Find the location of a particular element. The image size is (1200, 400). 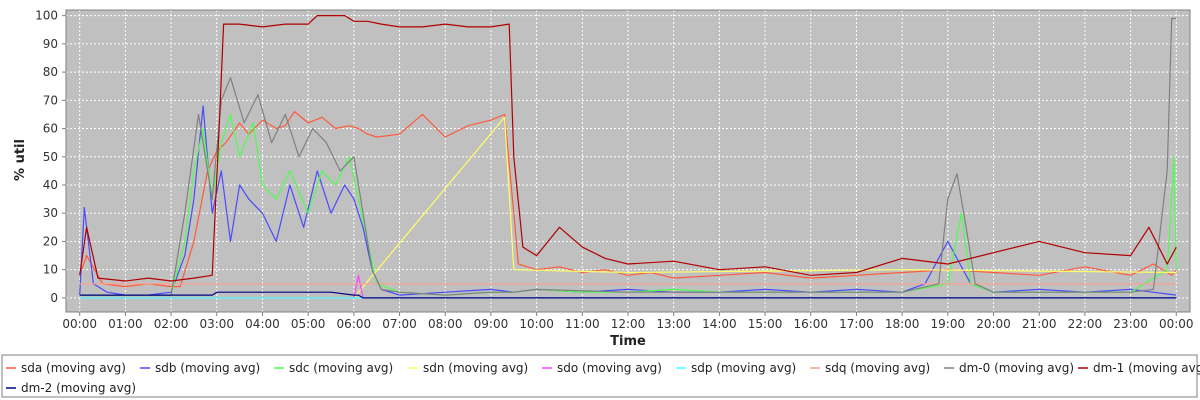

legend-label: sdc (moving avg) is located at coordinates (341, 368).